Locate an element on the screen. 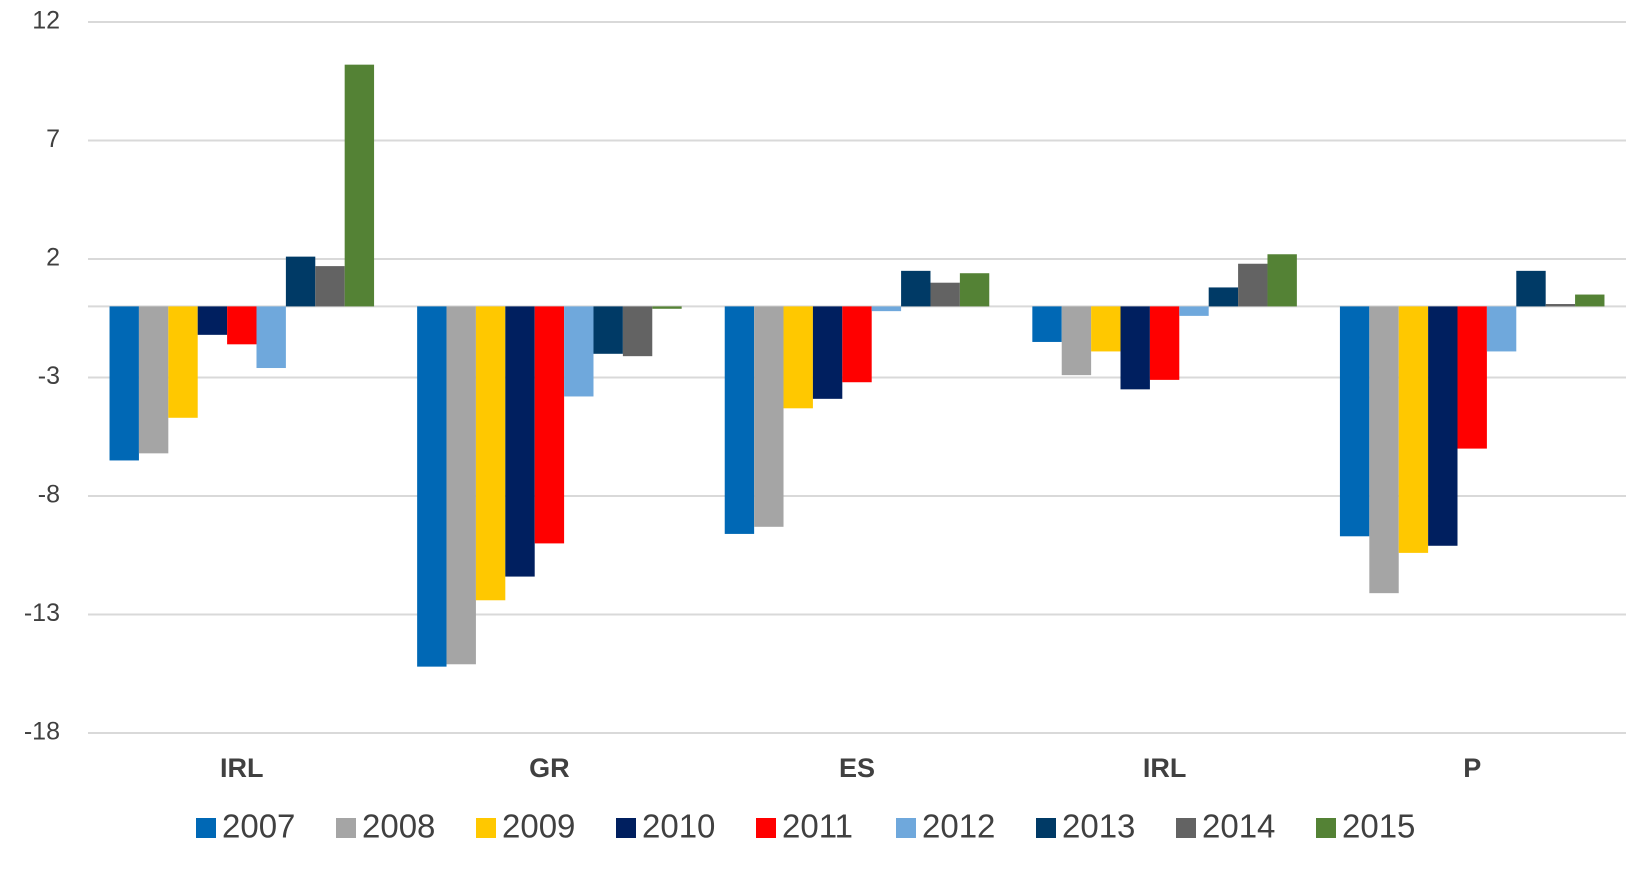  x-tick-label: GR is located at coordinates (549, 768).